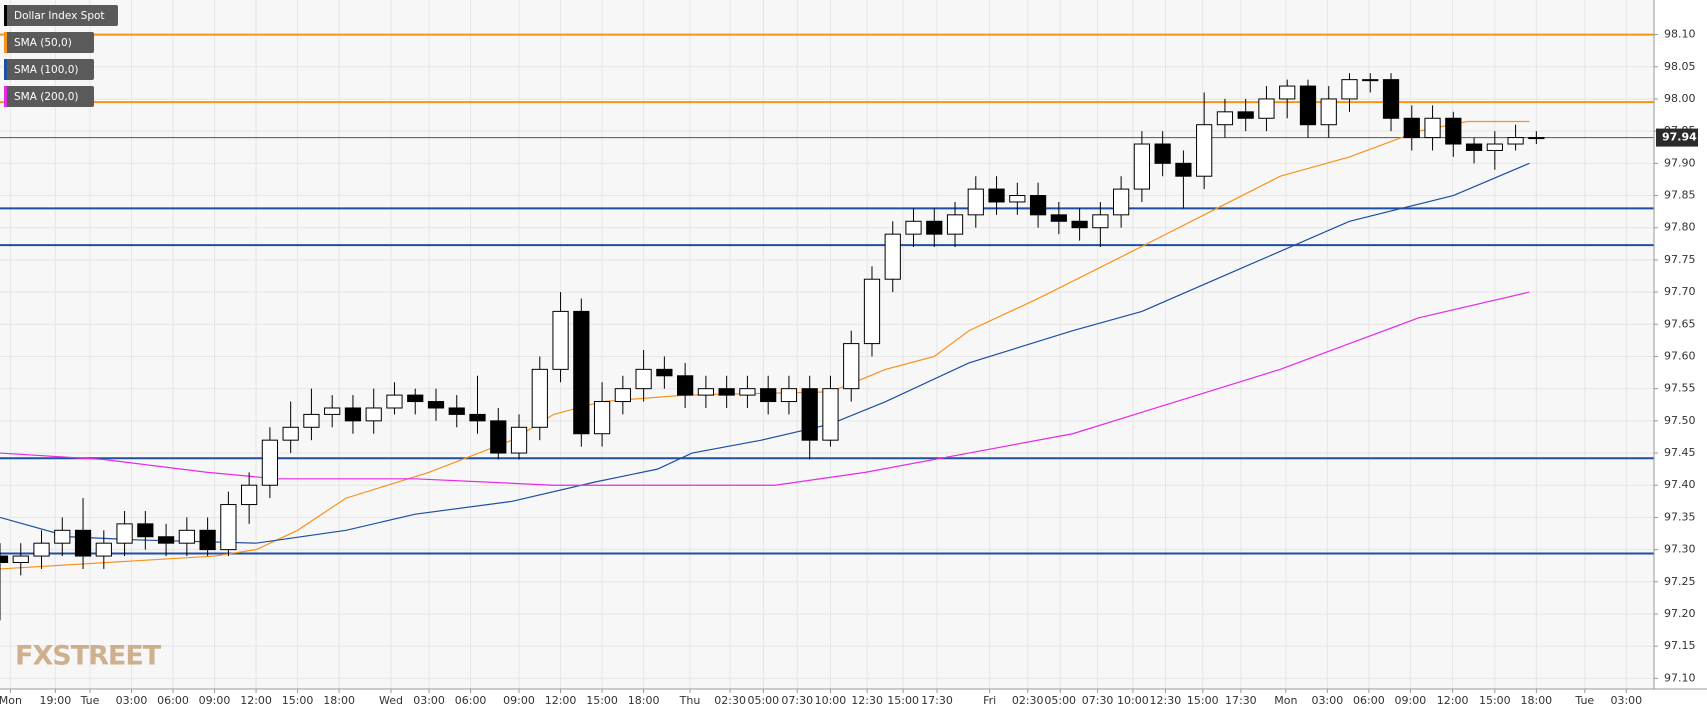  Describe the element at coordinates (1680, 516) in the screenshot. I see `y-tick-label: 97.35` at that location.